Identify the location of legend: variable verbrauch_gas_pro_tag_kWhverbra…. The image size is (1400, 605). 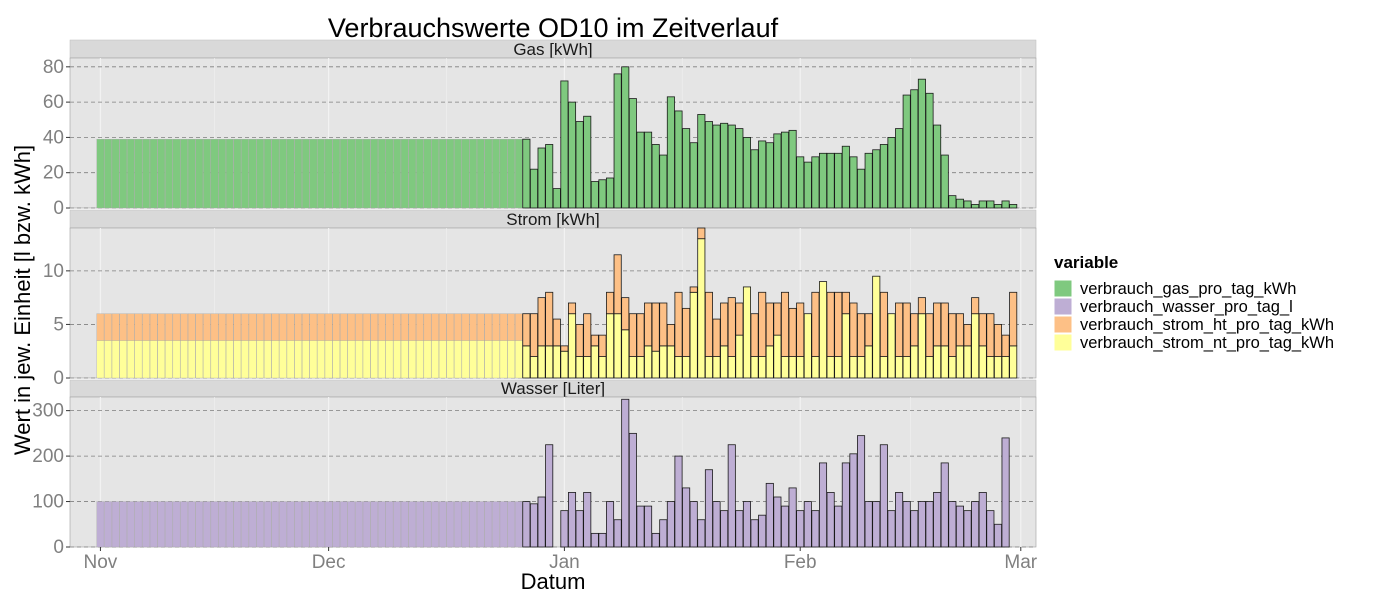
(1193, 302).